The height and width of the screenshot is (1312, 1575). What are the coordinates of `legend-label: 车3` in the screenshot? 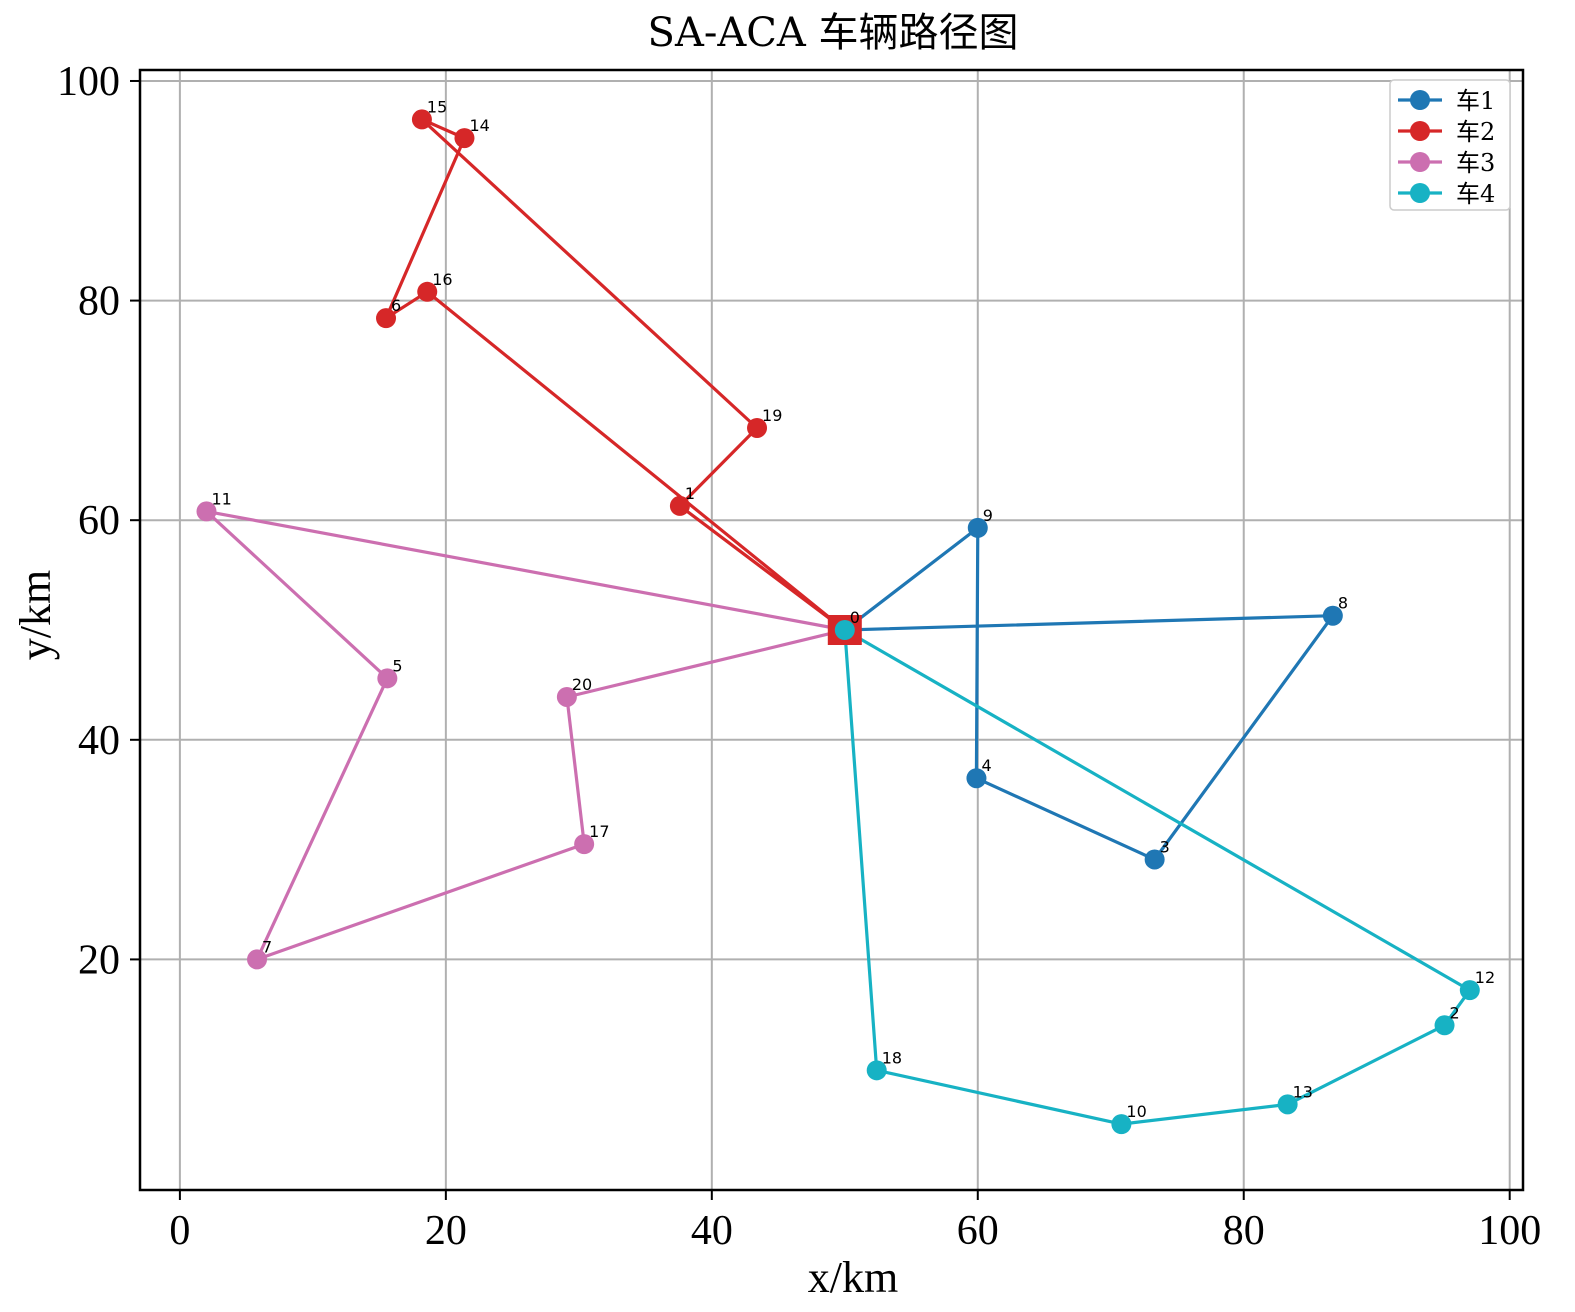 It's located at (1475, 163).